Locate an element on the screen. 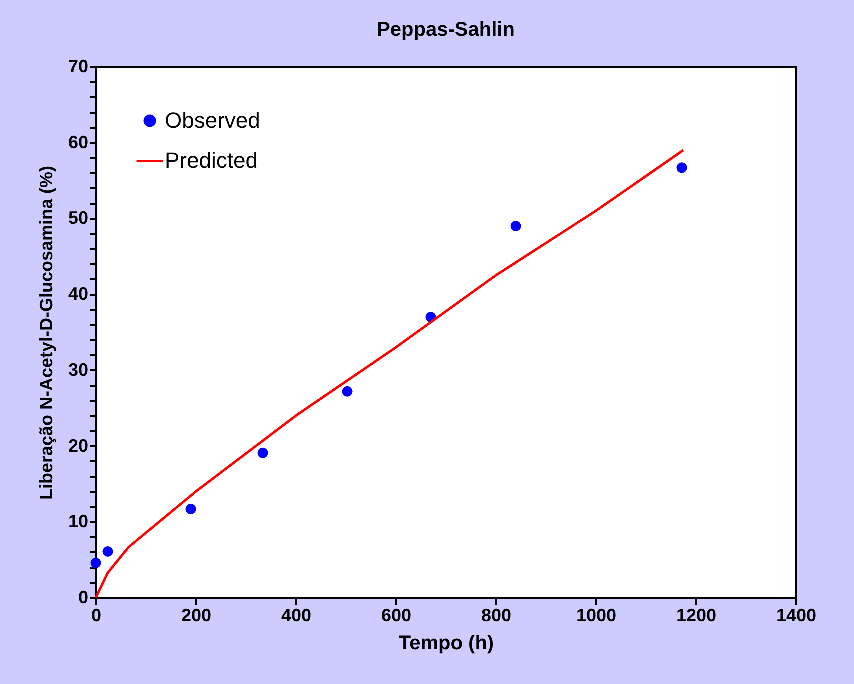  y-axis-title: Liberação N-Acetyl-D-Glucosamina (%) is located at coordinates (46, 333).